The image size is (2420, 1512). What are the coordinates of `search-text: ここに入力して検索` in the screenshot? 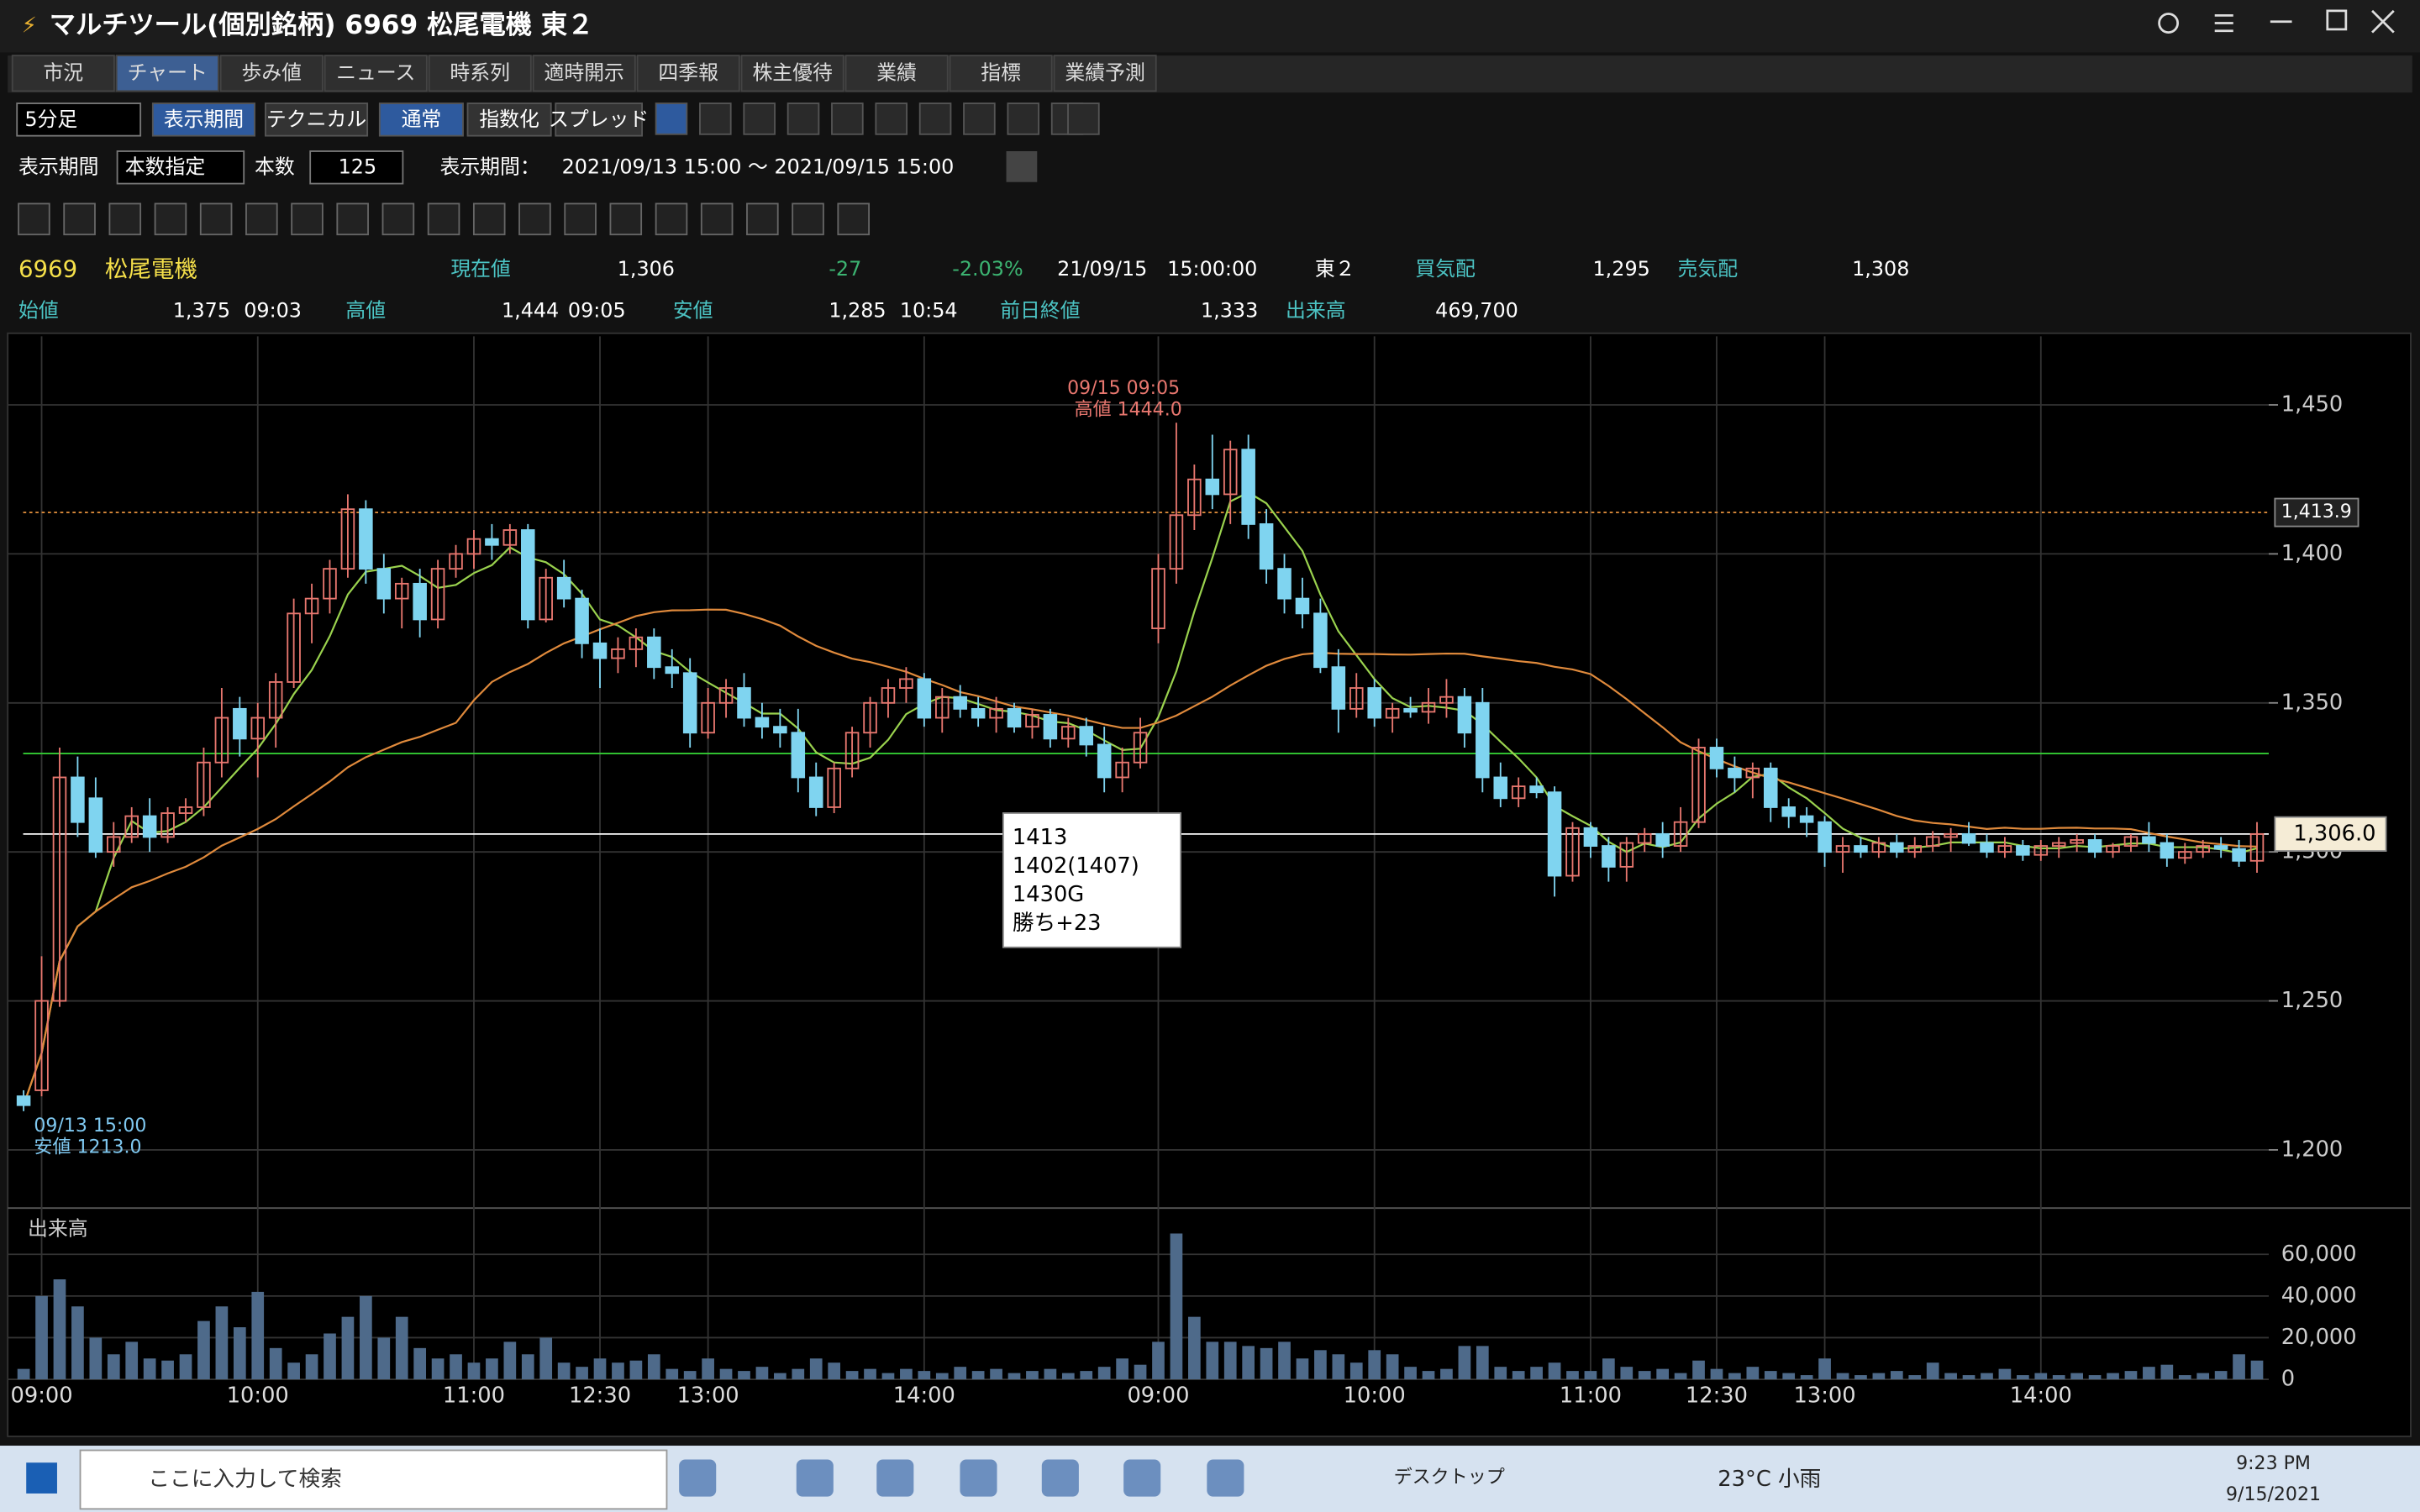 It's located at (245, 1479).